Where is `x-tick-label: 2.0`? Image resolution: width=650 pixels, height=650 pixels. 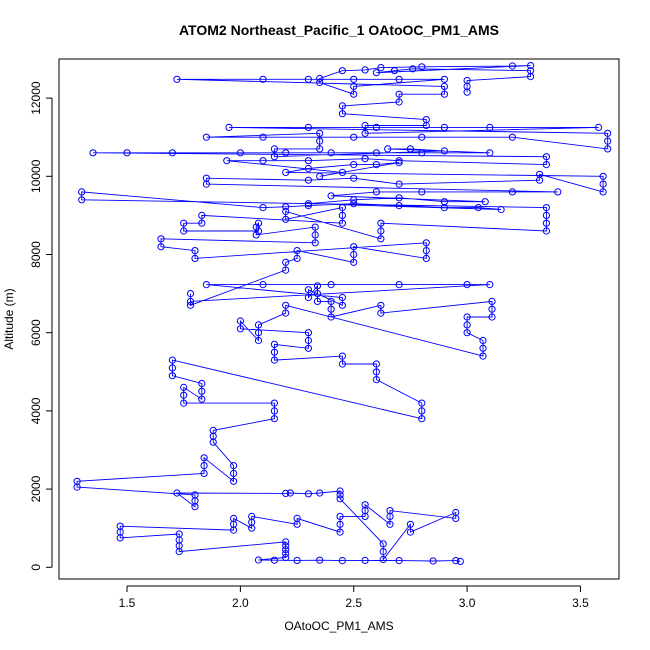 x-tick-label: 2.0 is located at coordinates (240, 603).